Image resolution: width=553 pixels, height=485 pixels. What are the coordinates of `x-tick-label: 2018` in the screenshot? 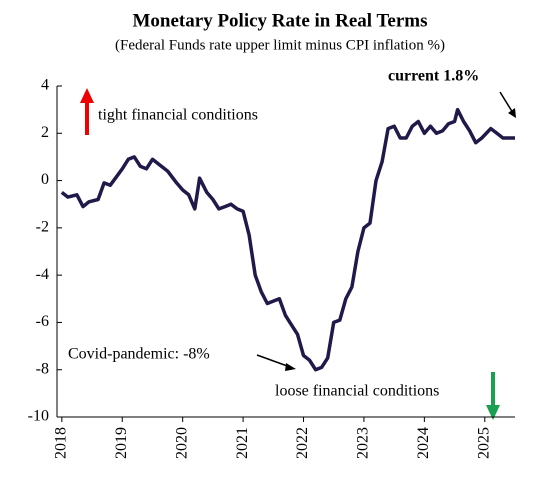 It's located at (61, 443).